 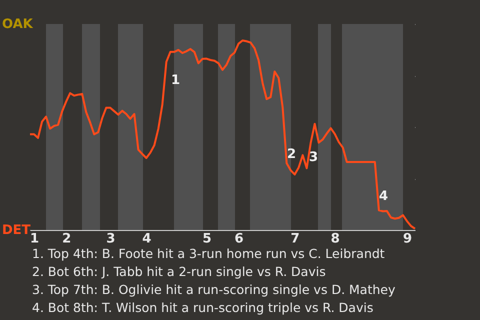 I want to click on annotation: 4, so click(x=383, y=196).